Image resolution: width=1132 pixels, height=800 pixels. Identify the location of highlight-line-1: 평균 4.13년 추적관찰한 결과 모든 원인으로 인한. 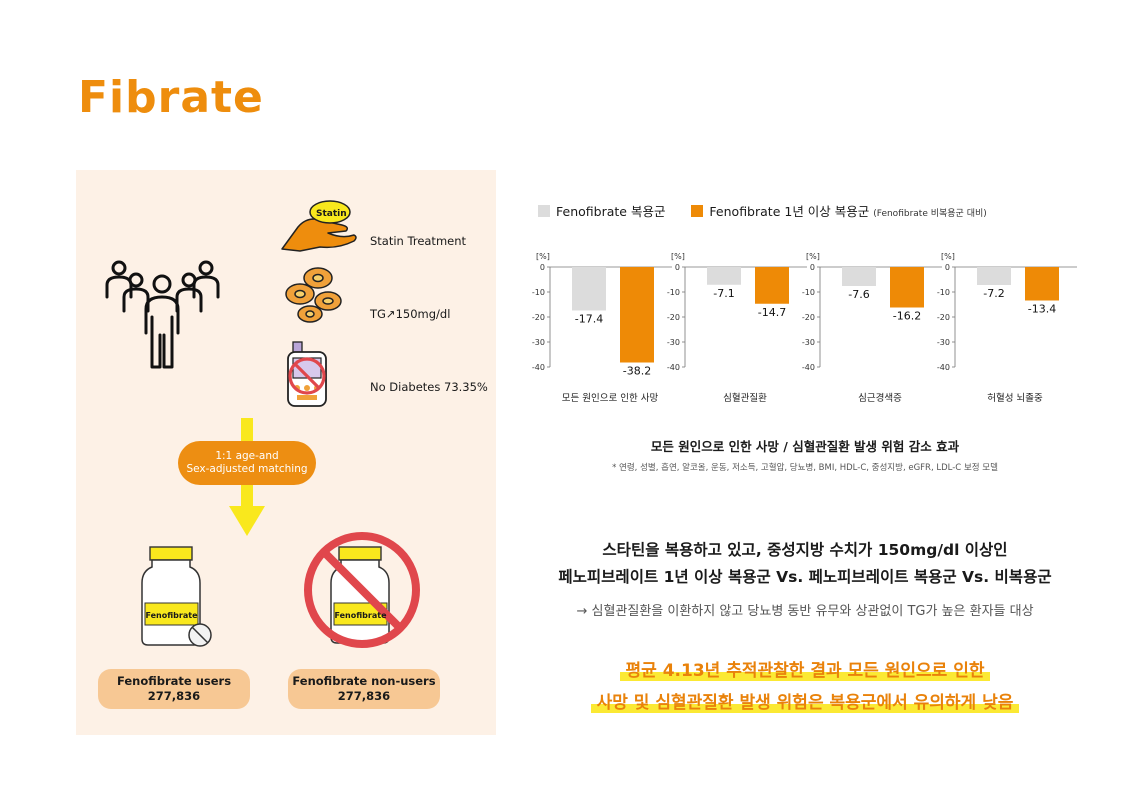
(805, 668).